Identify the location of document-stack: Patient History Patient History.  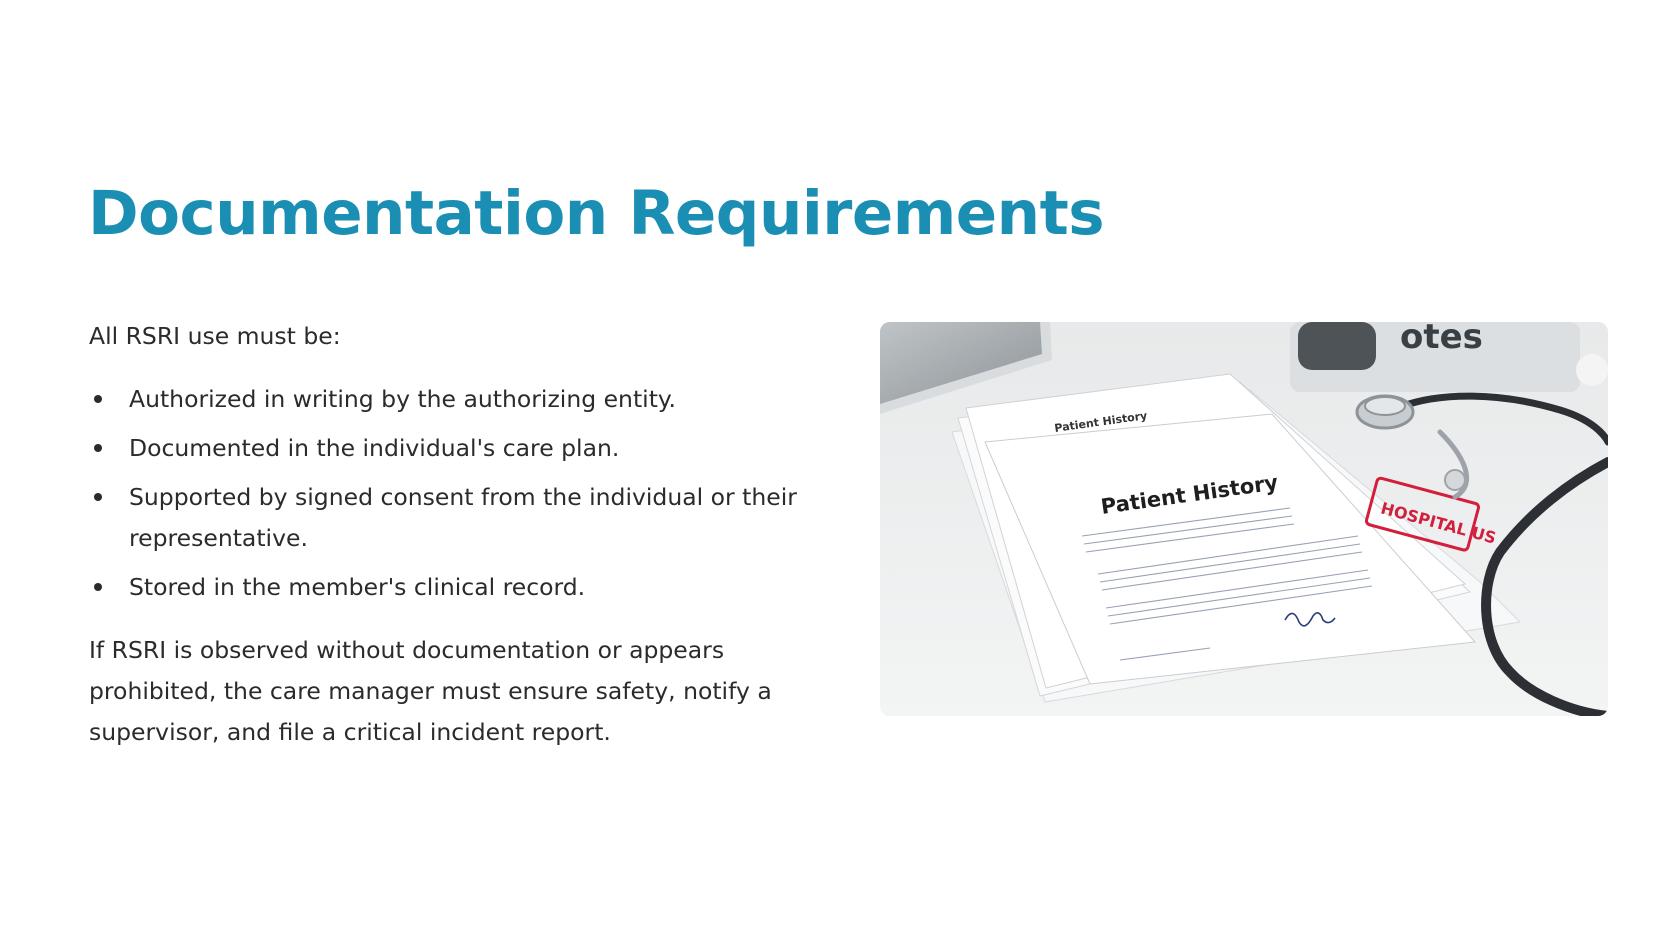
(1236, 538).